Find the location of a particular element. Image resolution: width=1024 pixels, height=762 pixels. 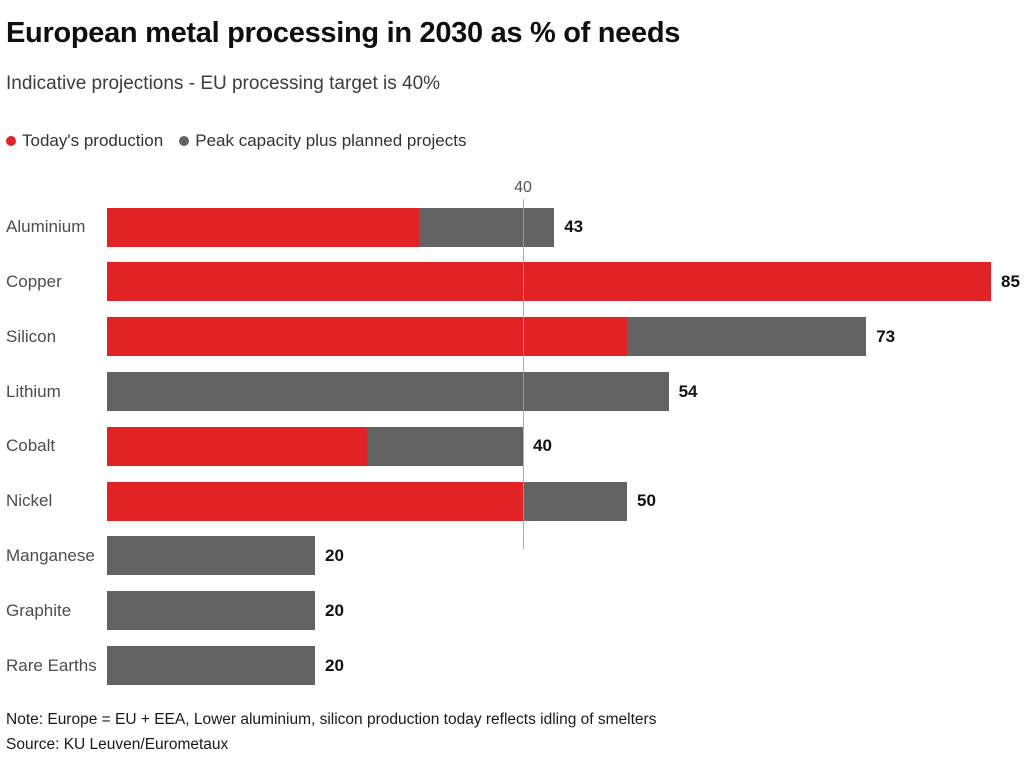

legend-dot-red-icon is located at coordinates (11, 140).